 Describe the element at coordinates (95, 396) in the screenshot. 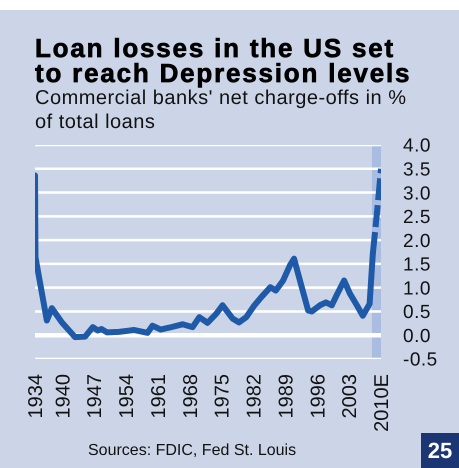

I see `x-tick-label: 1947` at that location.